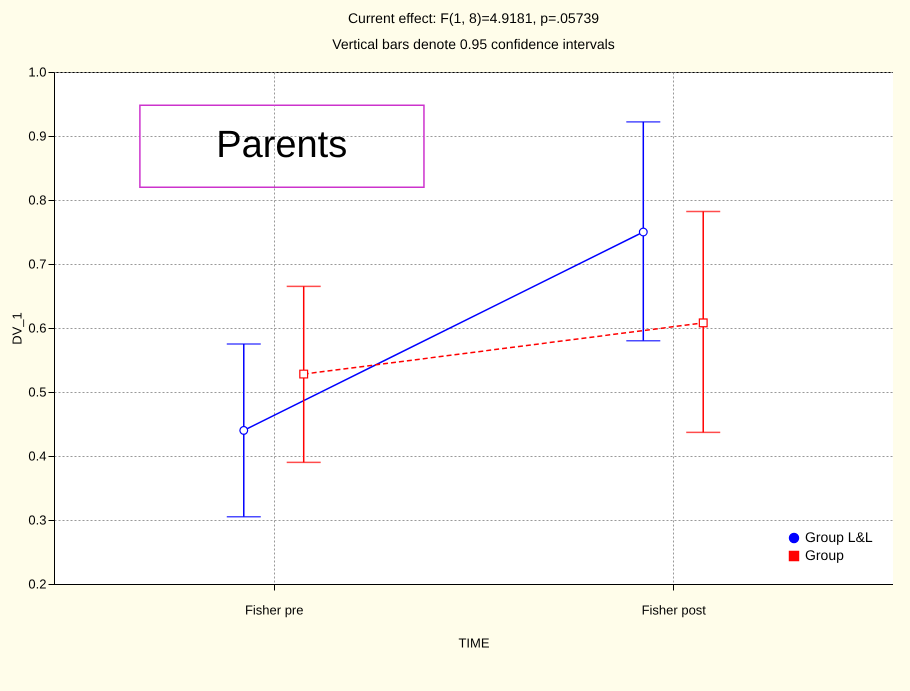 Image resolution: width=910 pixels, height=691 pixels. Describe the element at coordinates (674, 610) in the screenshot. I see `x-tick-label: Fisher post` at that location.